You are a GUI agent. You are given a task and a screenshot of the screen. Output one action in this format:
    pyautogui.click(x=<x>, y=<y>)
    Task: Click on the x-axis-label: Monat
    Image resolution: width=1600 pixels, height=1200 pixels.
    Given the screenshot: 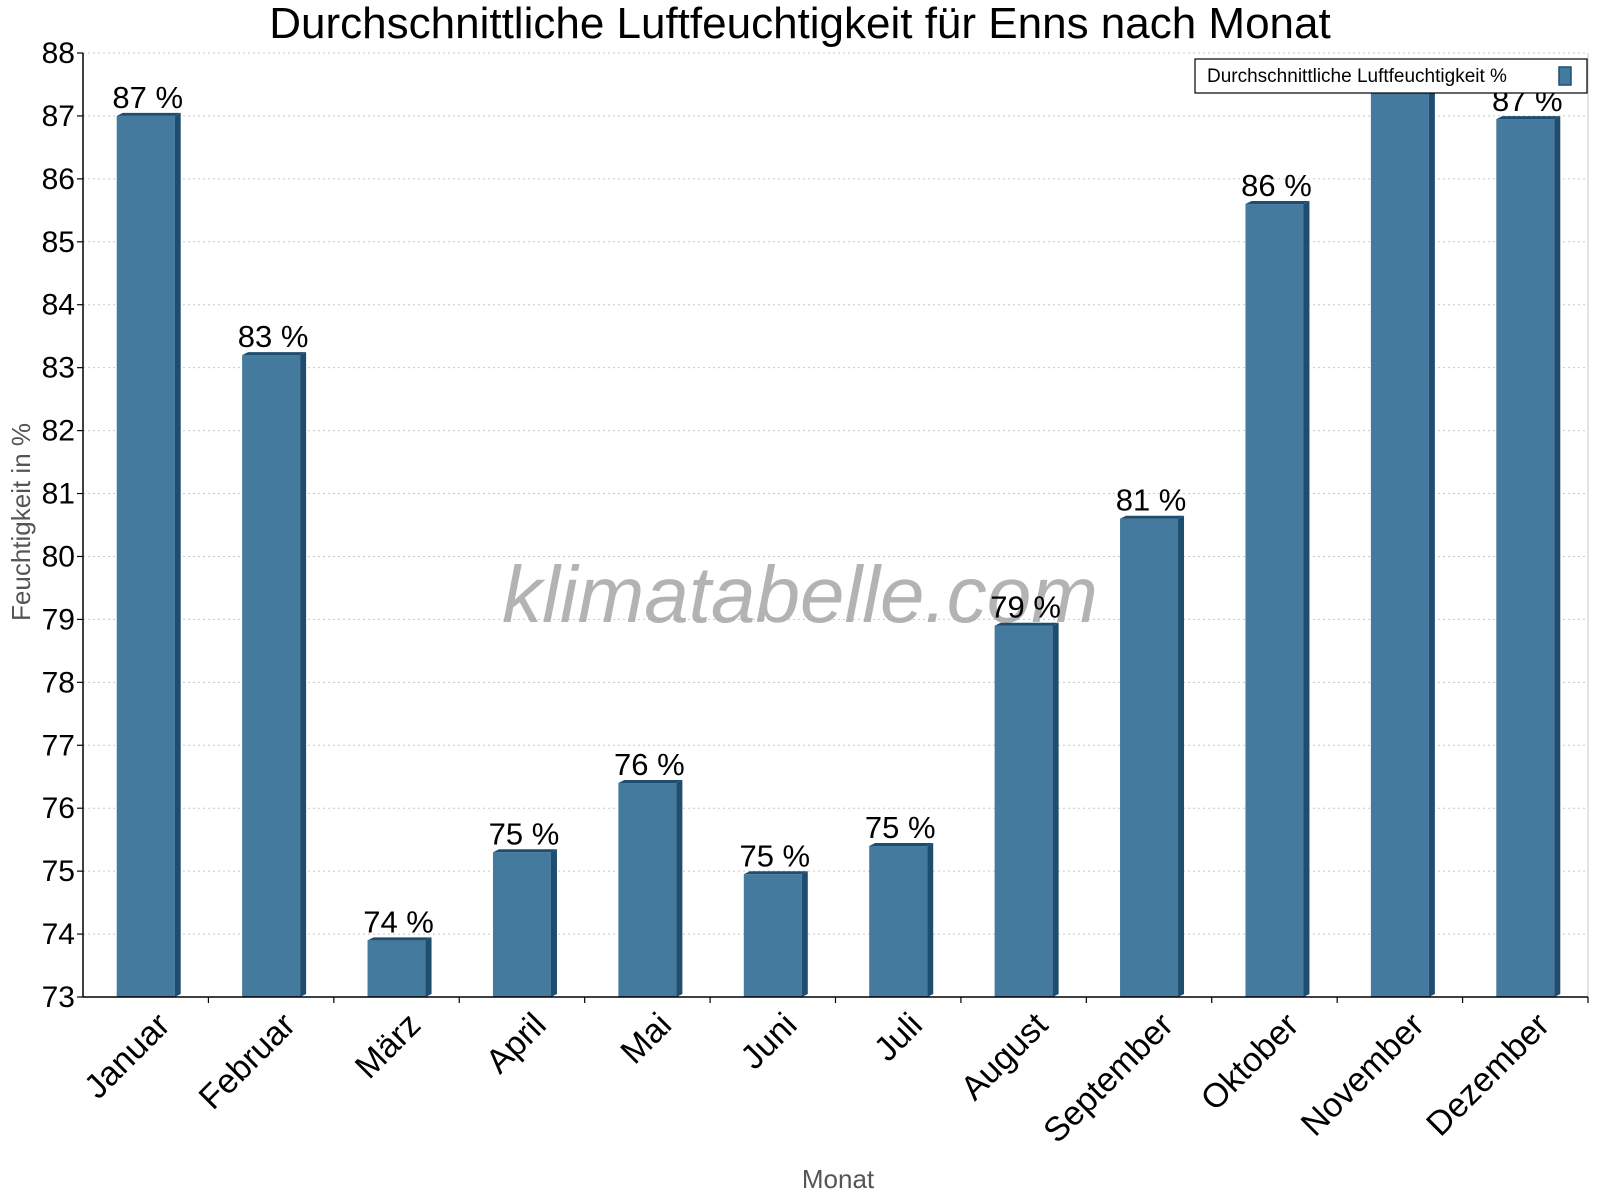 What is the action you would take?
    pyautogui.click(x=838, y=1179)
    